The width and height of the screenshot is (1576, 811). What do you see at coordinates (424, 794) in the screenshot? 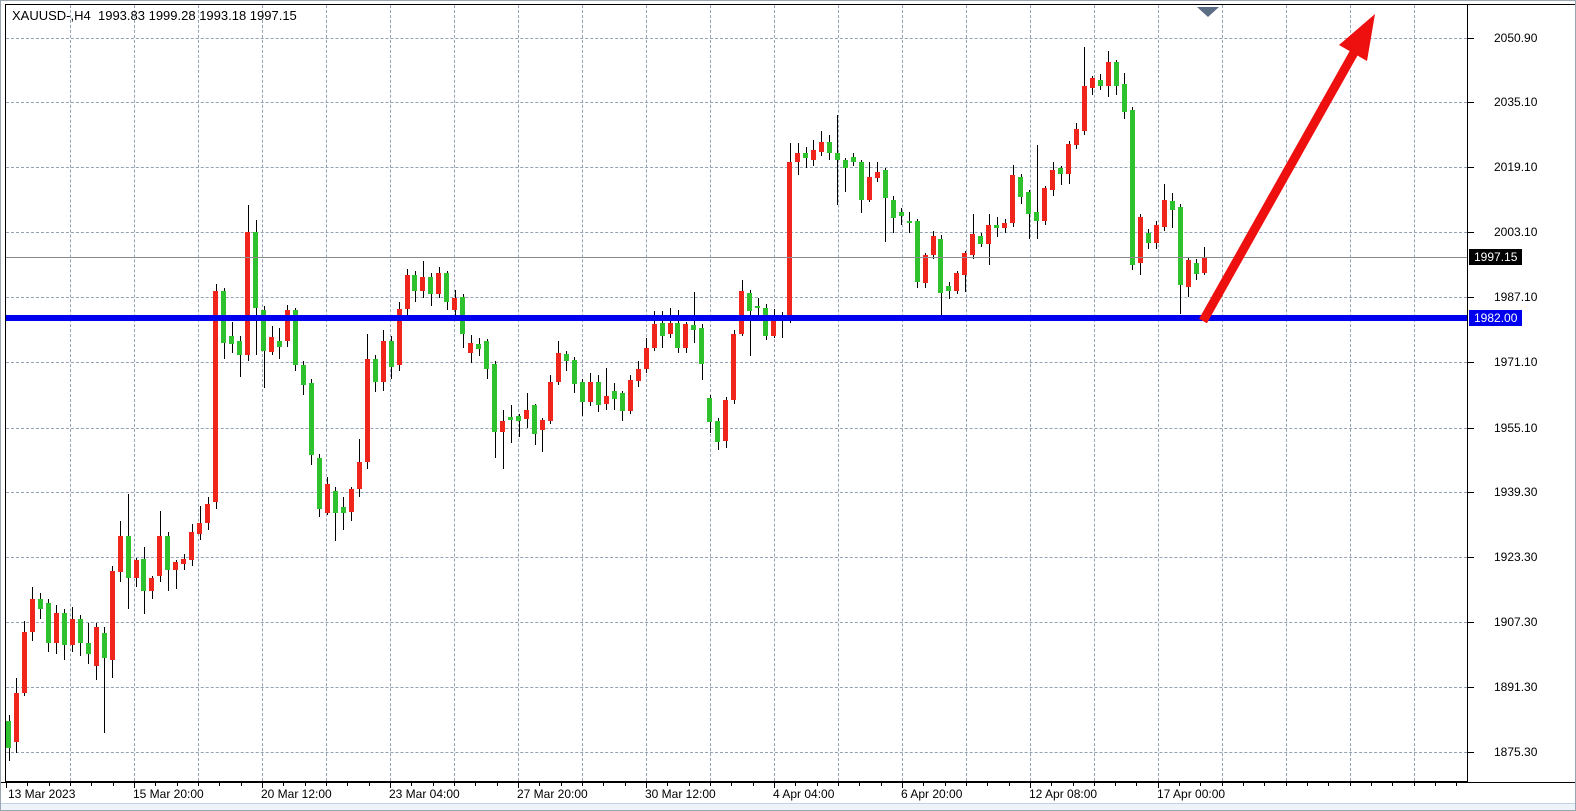
I see `time-label: 23 Mar 04:00` at bounding box center [424, 794].